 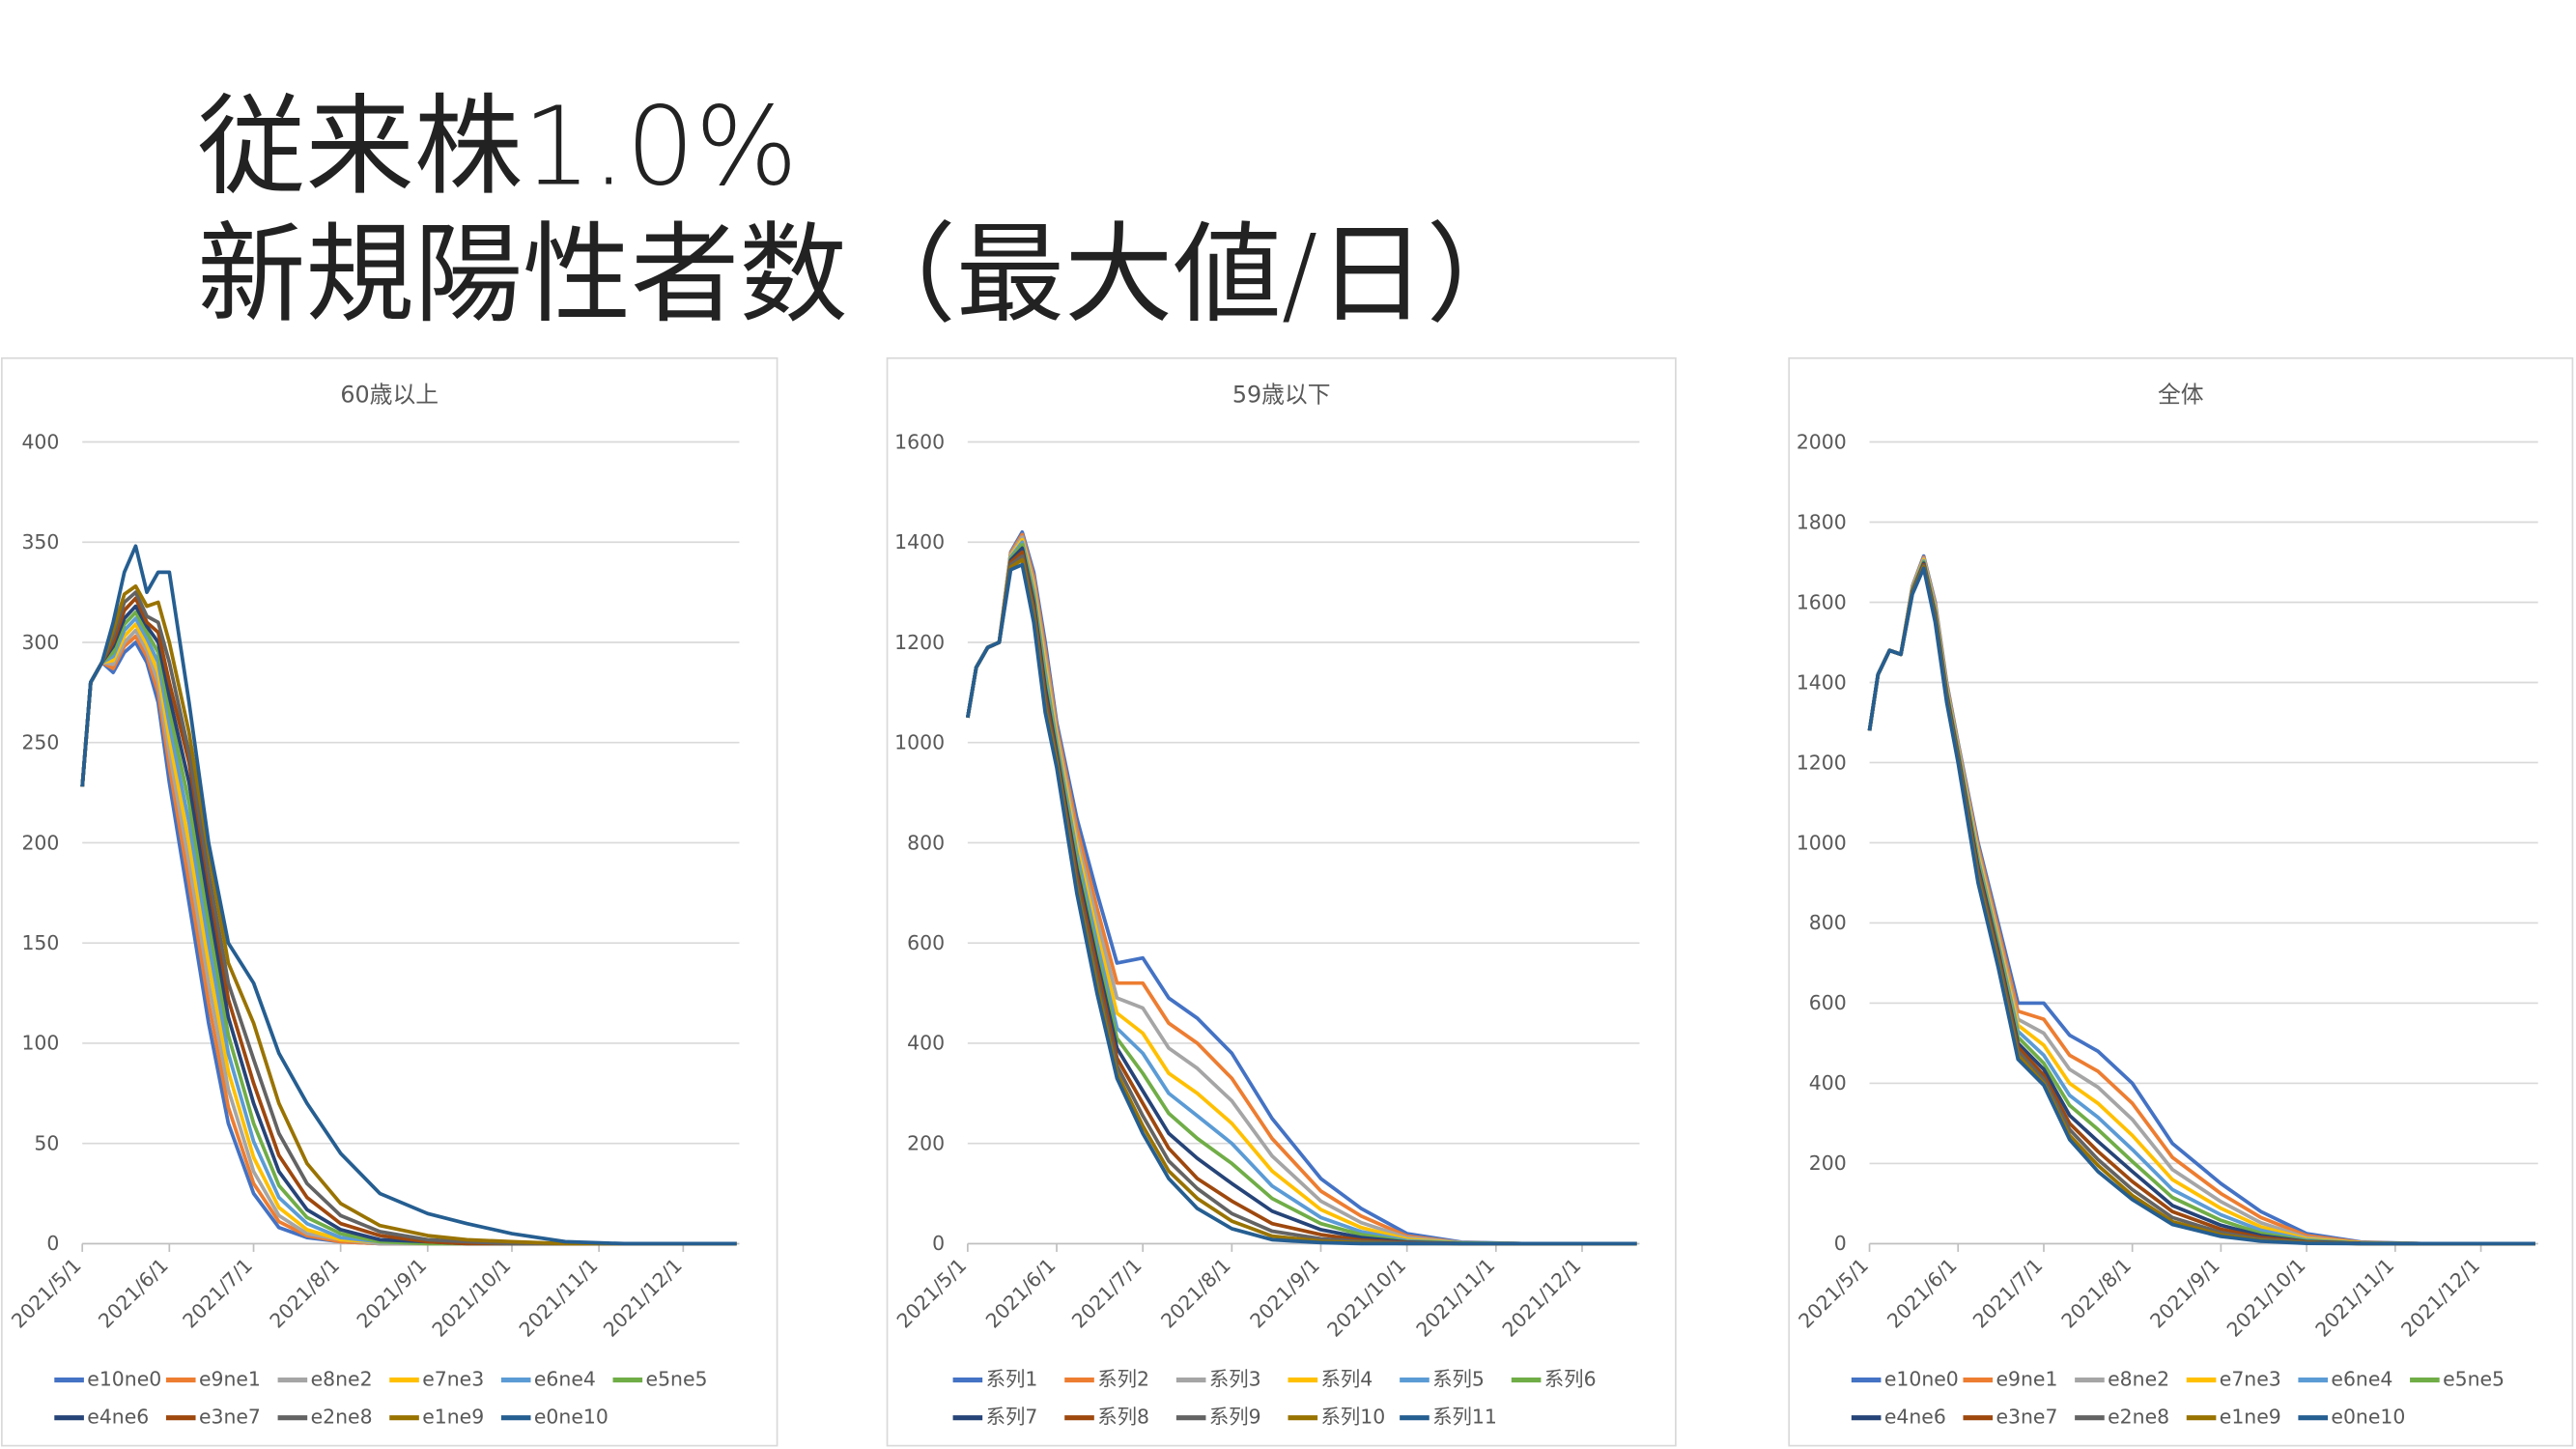 I want to click on legend-label: 系列3, so click(x=1235, y=1379).